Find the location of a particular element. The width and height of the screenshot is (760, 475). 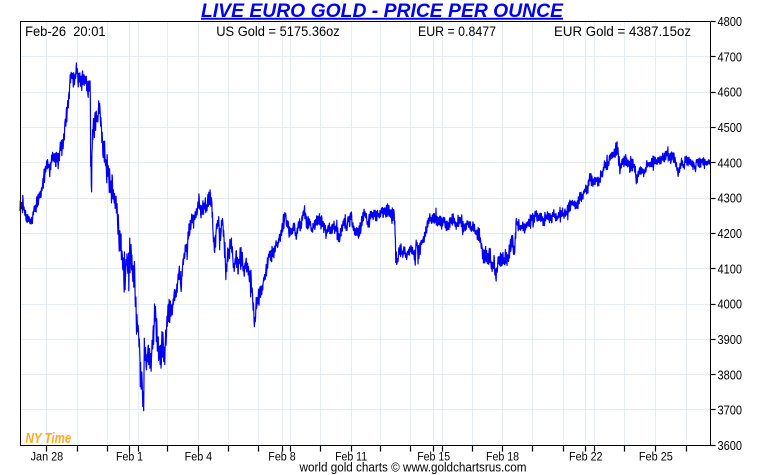

svg-text: Feb 1 is located at coordinates (129, 457).